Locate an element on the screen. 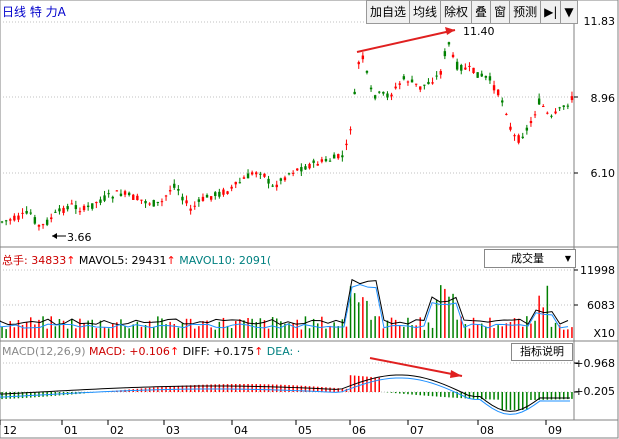  price-axis-label-low: 6.10 is located at coordinates (603, 173).